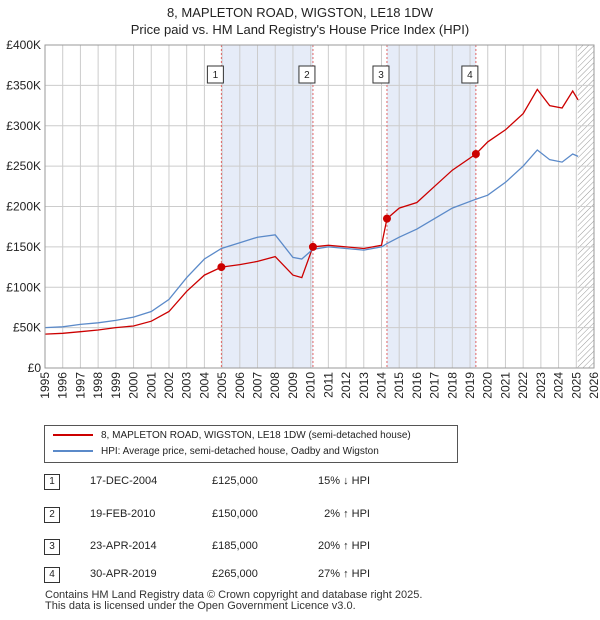 This screenshot has width=600, height=620. What do you see at coordinates (204, 385) in the screenshot?
I see `x-tick-label: 2004` at bounding box center [204, 385].